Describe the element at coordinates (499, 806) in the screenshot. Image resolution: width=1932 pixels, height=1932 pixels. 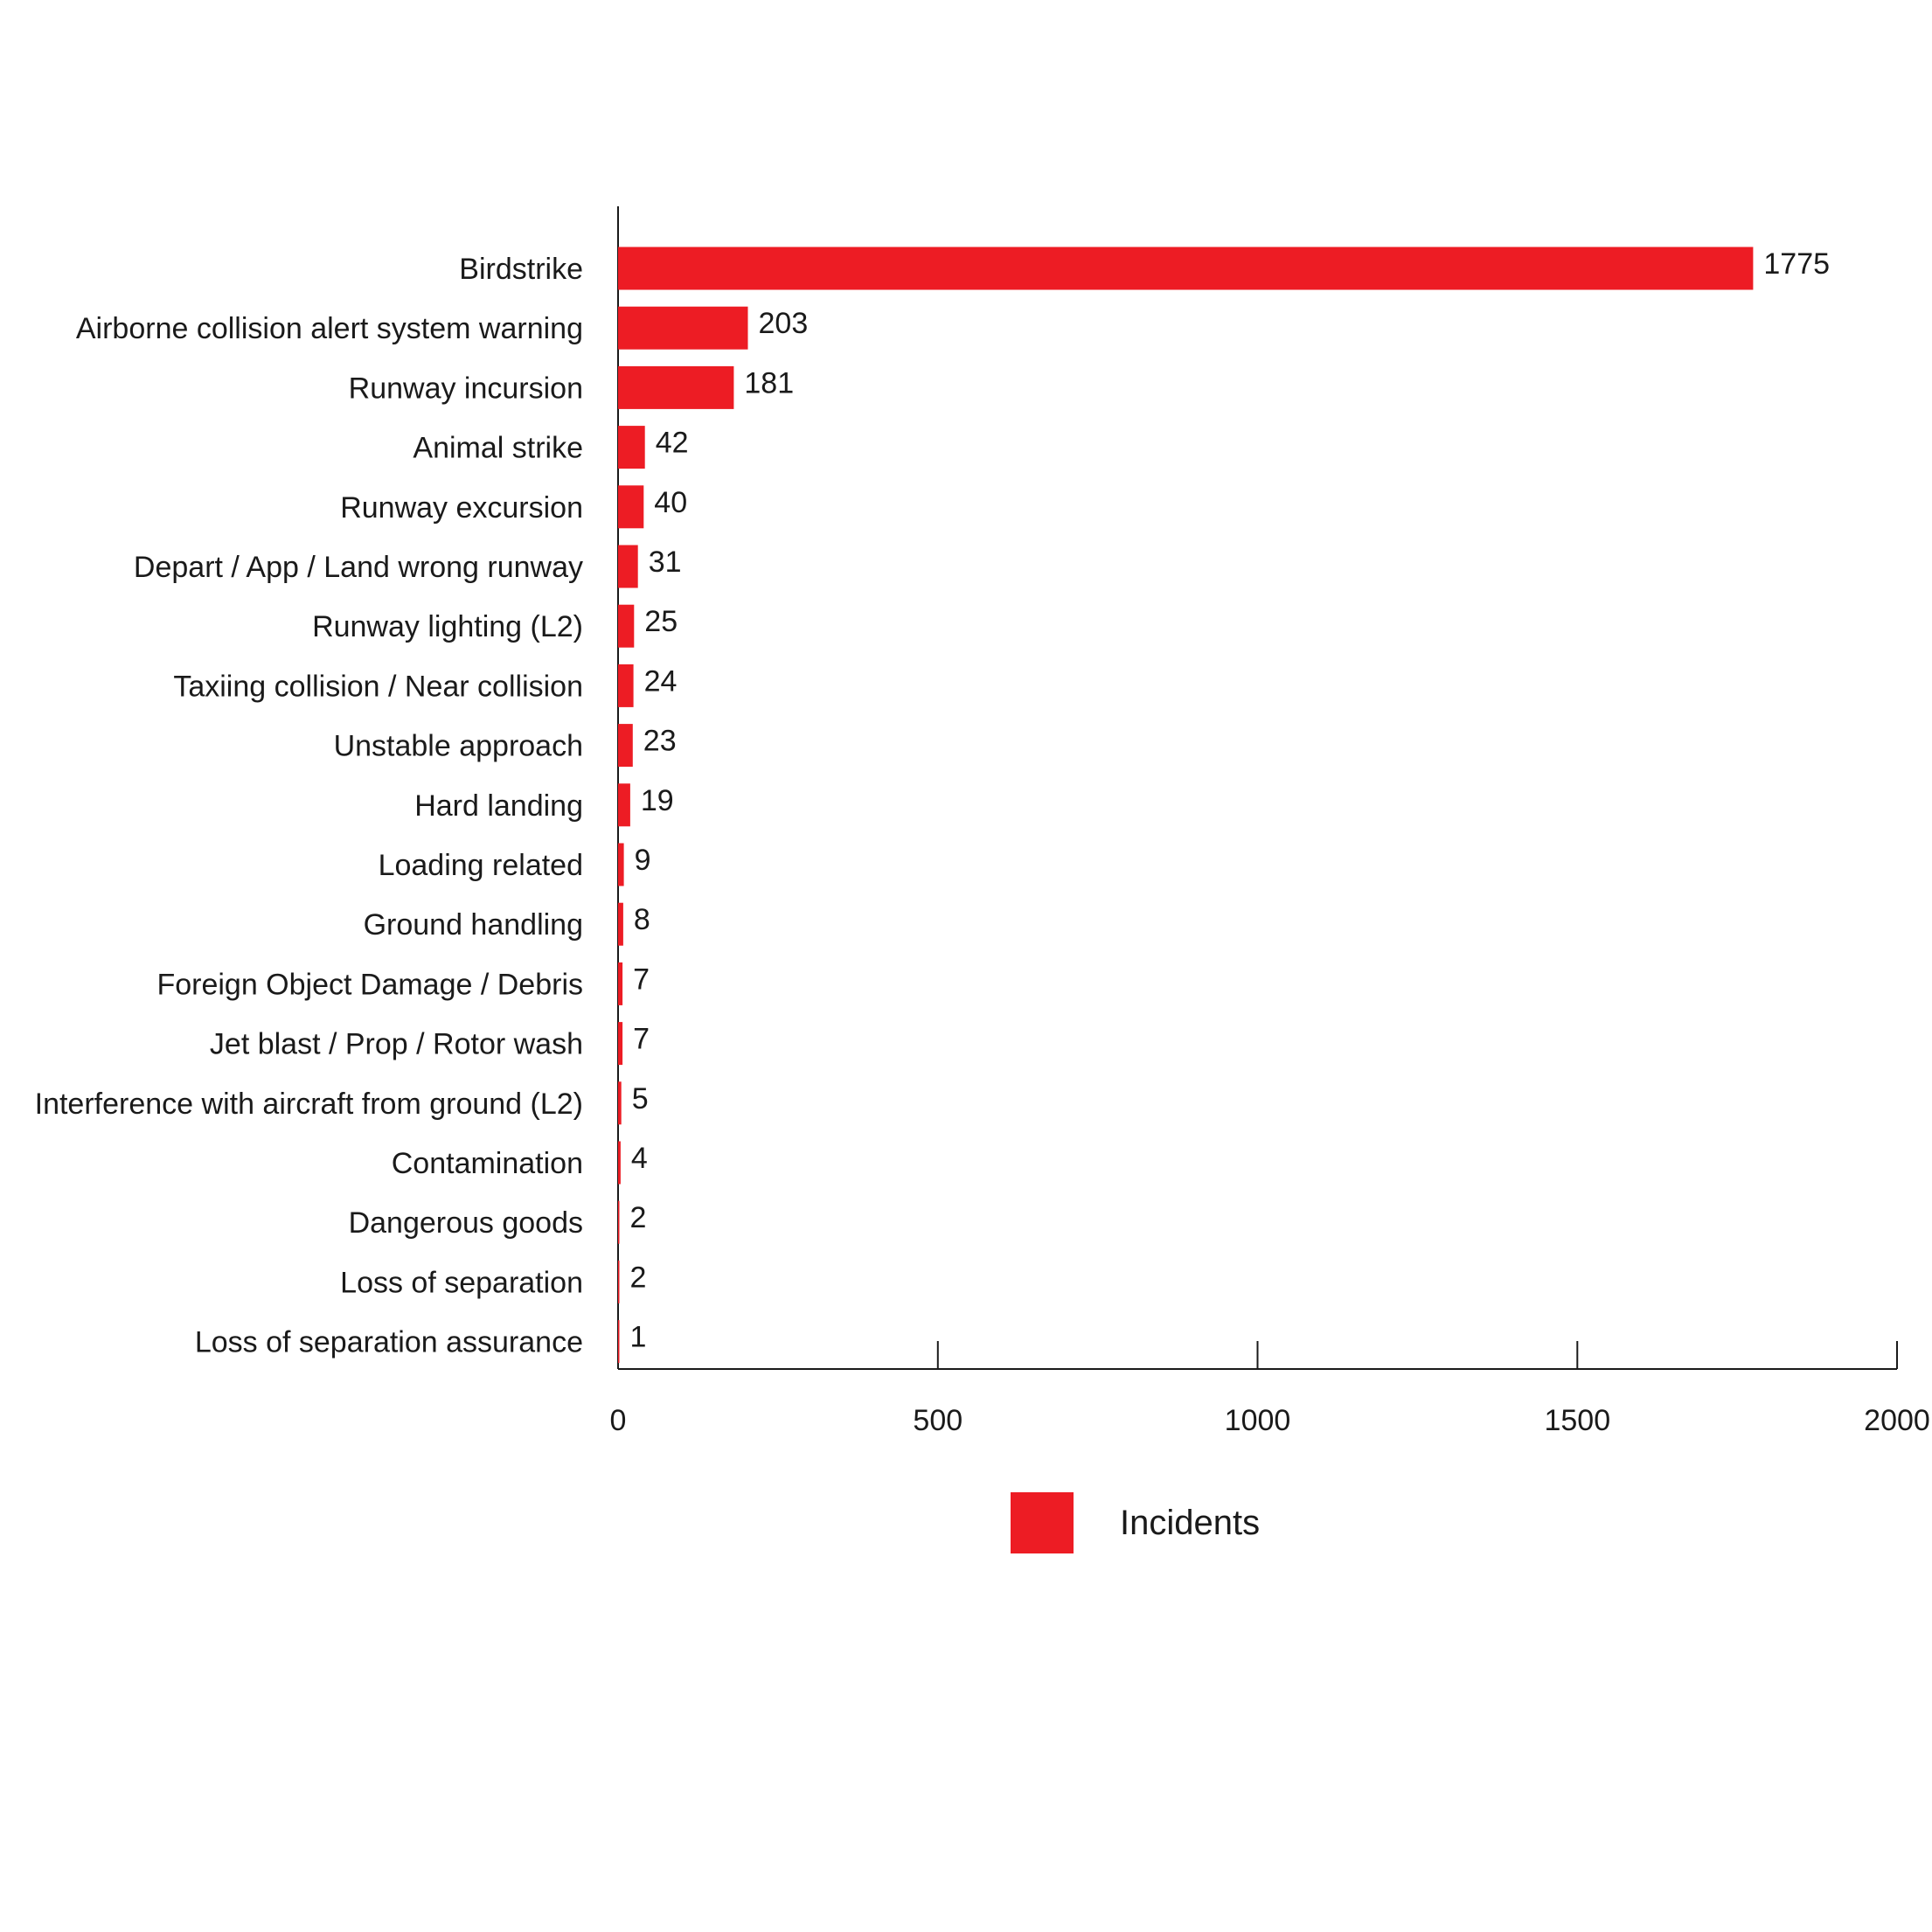
I see `category-label: Hard landing` at that location.